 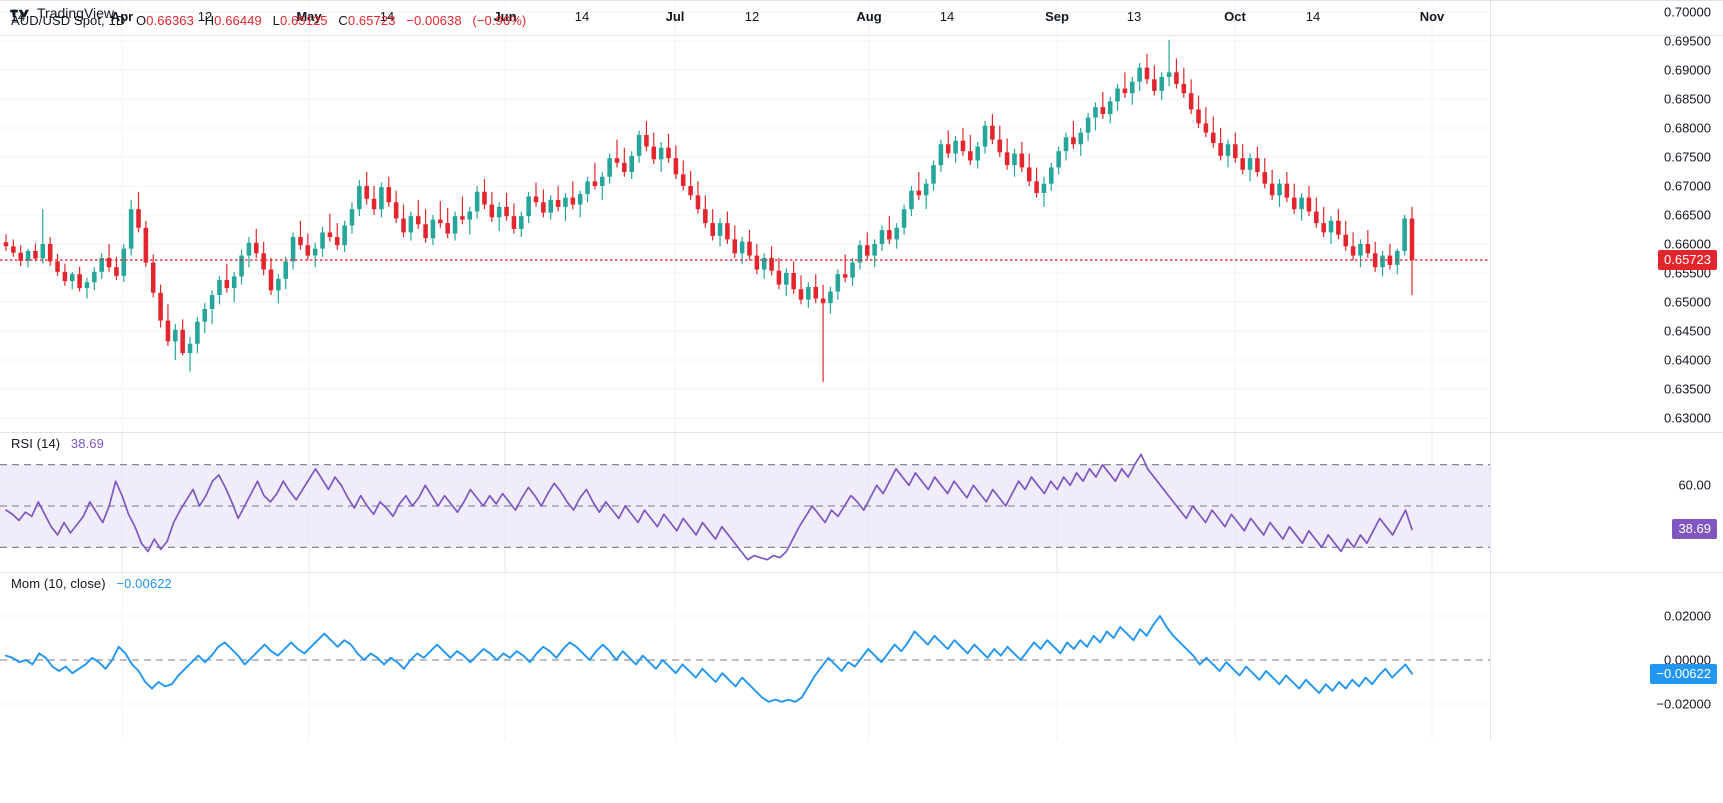 I want to click on change-percent: (−0.96%), so click(x=499, y=20).